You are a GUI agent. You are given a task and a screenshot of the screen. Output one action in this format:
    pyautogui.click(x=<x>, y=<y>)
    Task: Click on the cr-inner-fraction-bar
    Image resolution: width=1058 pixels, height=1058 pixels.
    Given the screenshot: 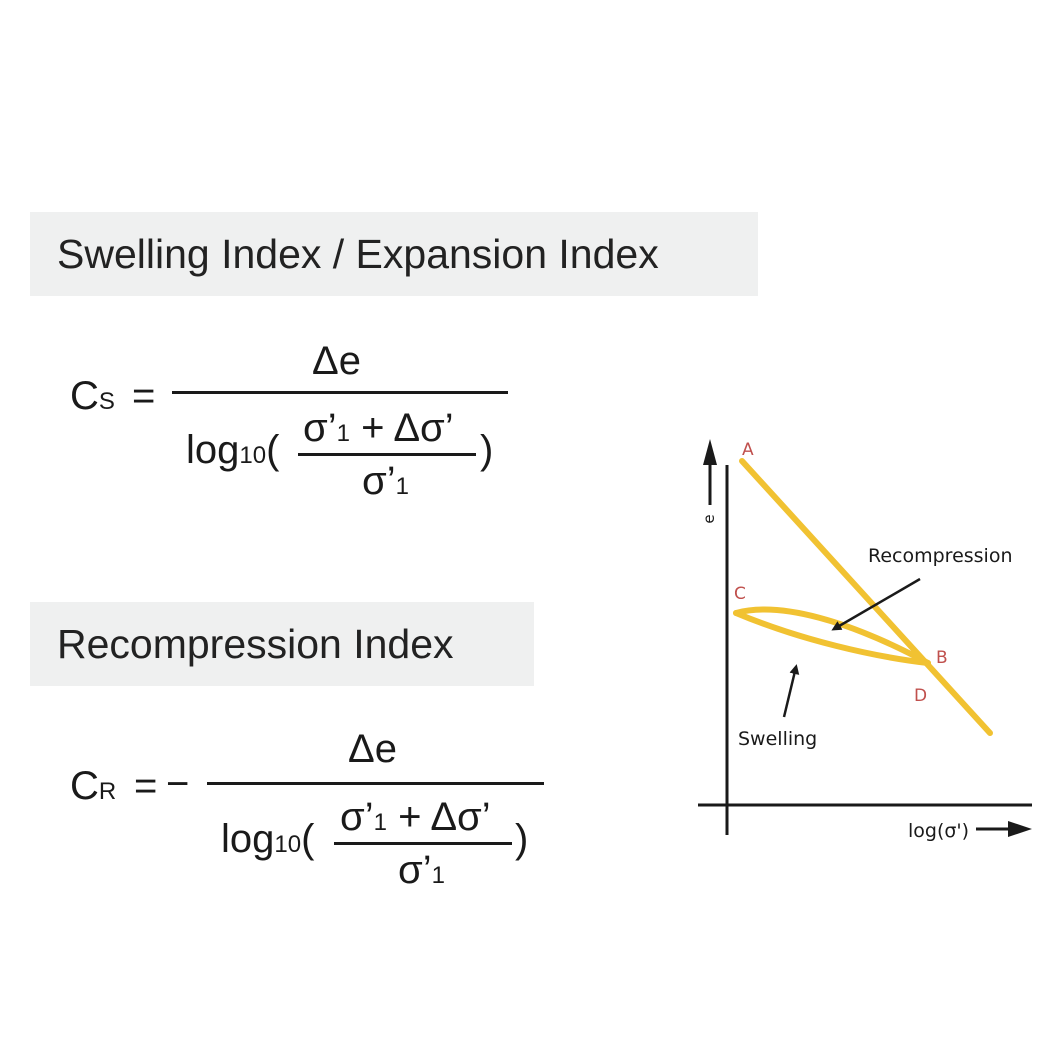 What is the action you would take?
    pyautogui.click(x=423, y=843)
    